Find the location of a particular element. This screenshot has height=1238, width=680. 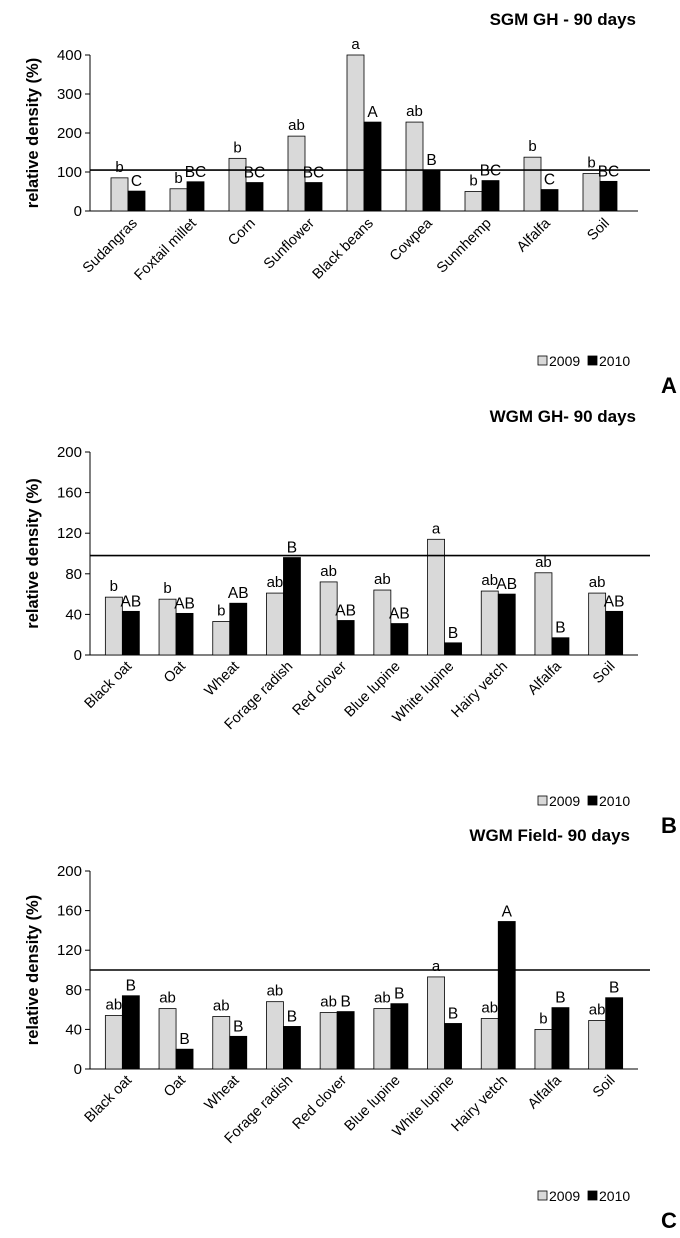

x-tick-label: Foxtail millet is located at coordinates (166, 250).